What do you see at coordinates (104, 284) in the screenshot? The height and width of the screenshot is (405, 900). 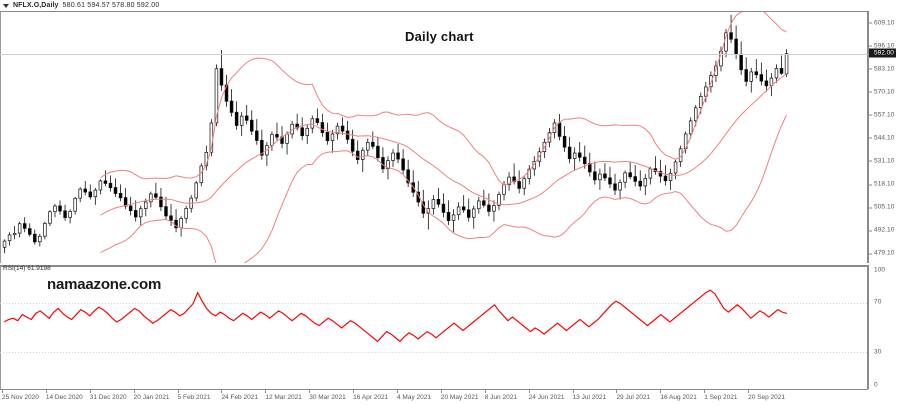 I see `watermark: namaazone.com` at bounding box center [104, 284].